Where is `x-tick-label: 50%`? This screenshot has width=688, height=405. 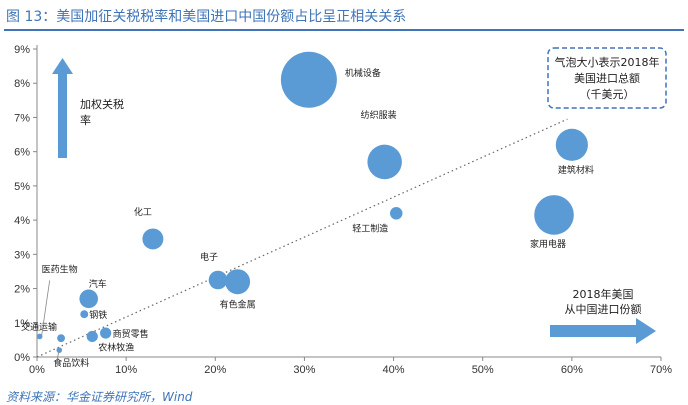
x-tick-label: 50% is located at coordinates (483, 370).